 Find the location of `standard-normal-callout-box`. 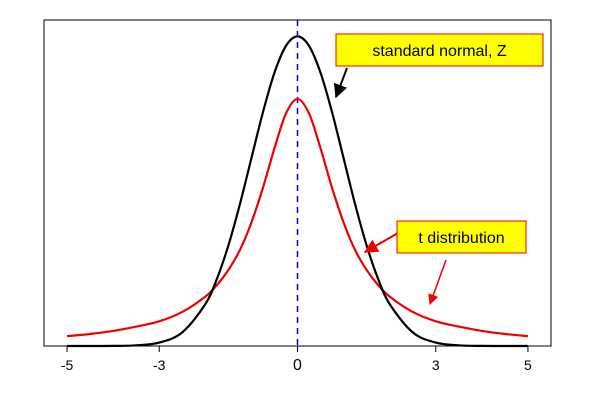

standard-normal-callout-box is located at coordinates (439, 50).